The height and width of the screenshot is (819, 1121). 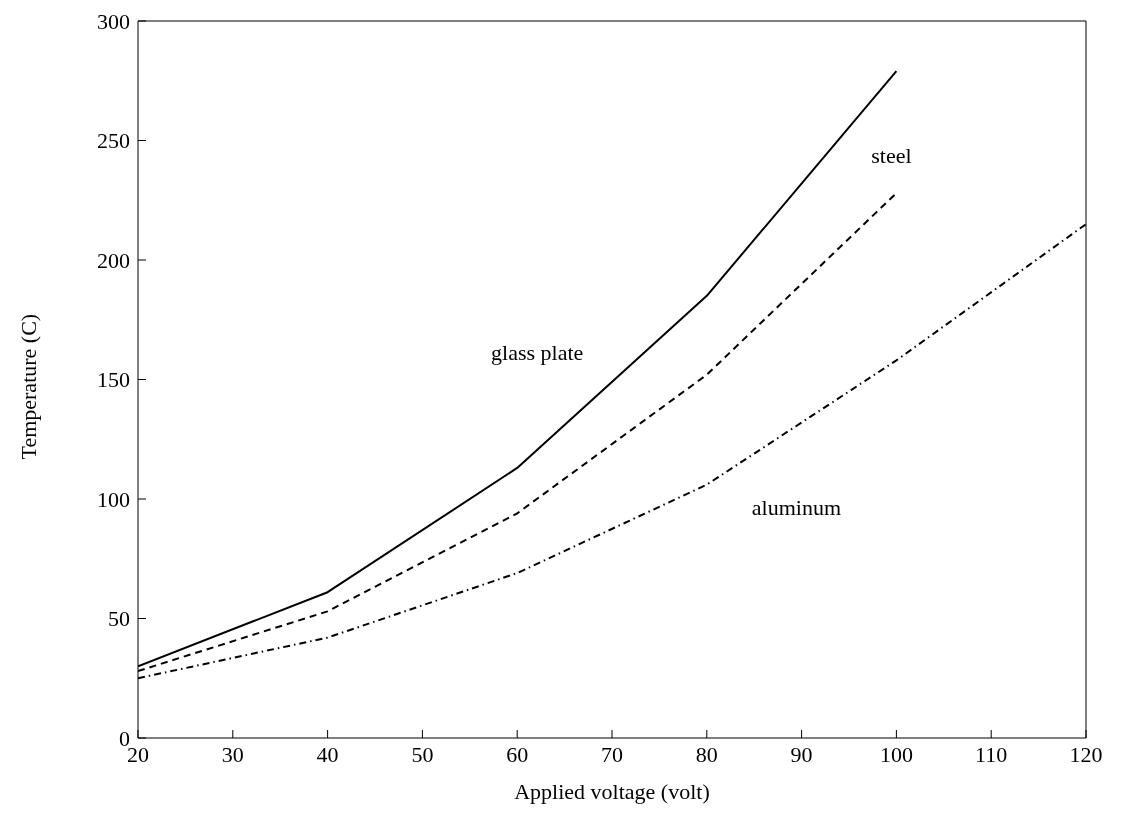 What do you see at coordinates (113, 260) in the screenshot?
I see `y-tick-label: 200` at bounding box center [113, 260].